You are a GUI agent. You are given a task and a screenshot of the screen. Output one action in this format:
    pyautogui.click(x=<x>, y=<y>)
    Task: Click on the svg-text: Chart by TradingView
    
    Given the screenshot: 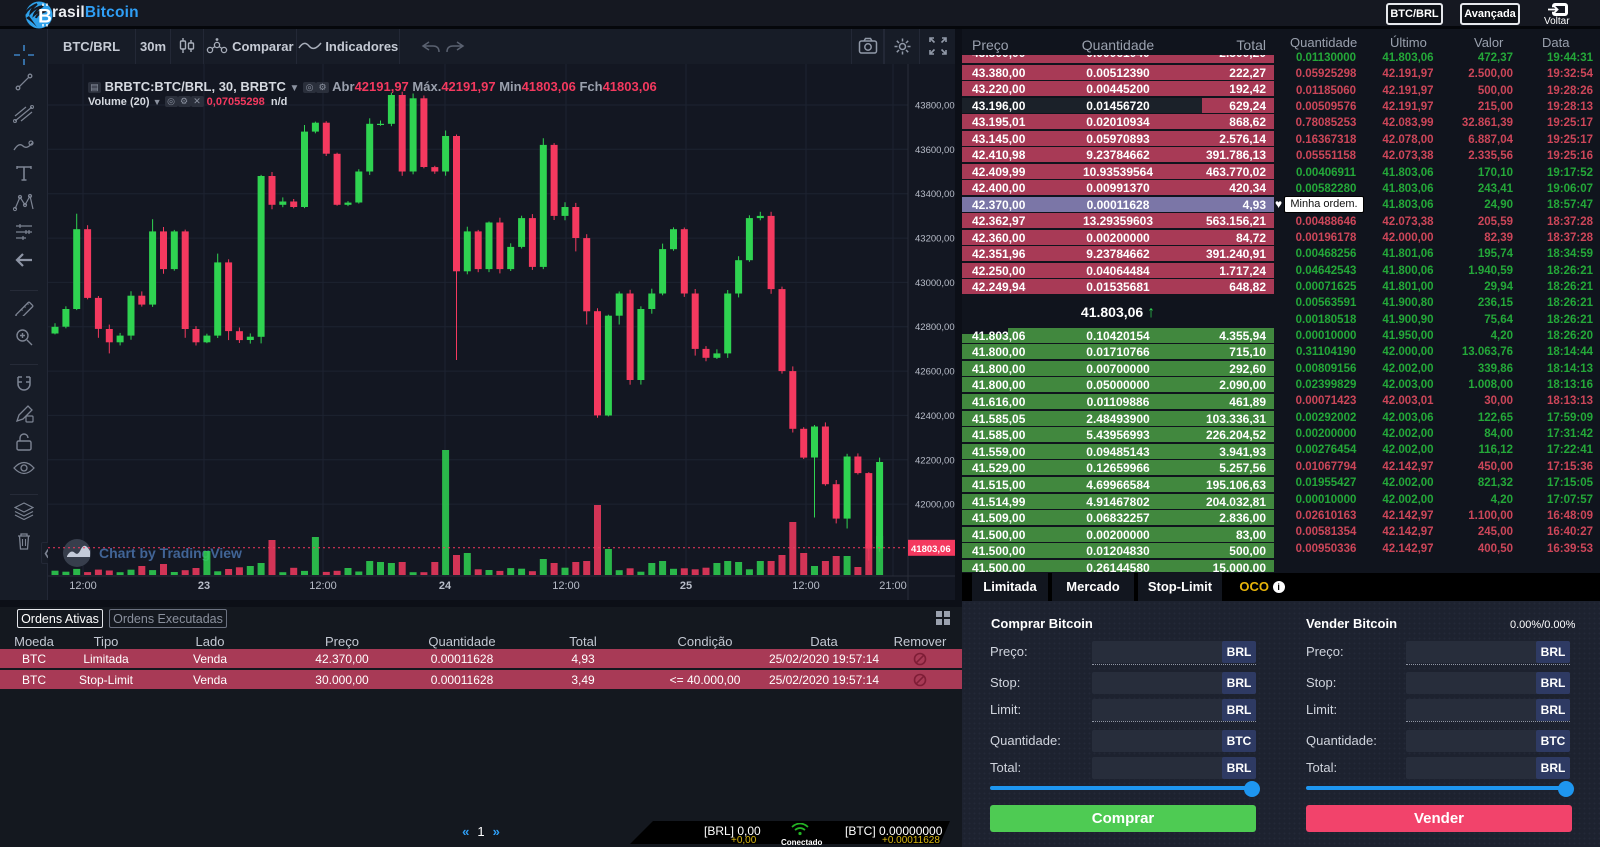 What is the action you would take?
    pyautogui.click(x=170, y=553)
    